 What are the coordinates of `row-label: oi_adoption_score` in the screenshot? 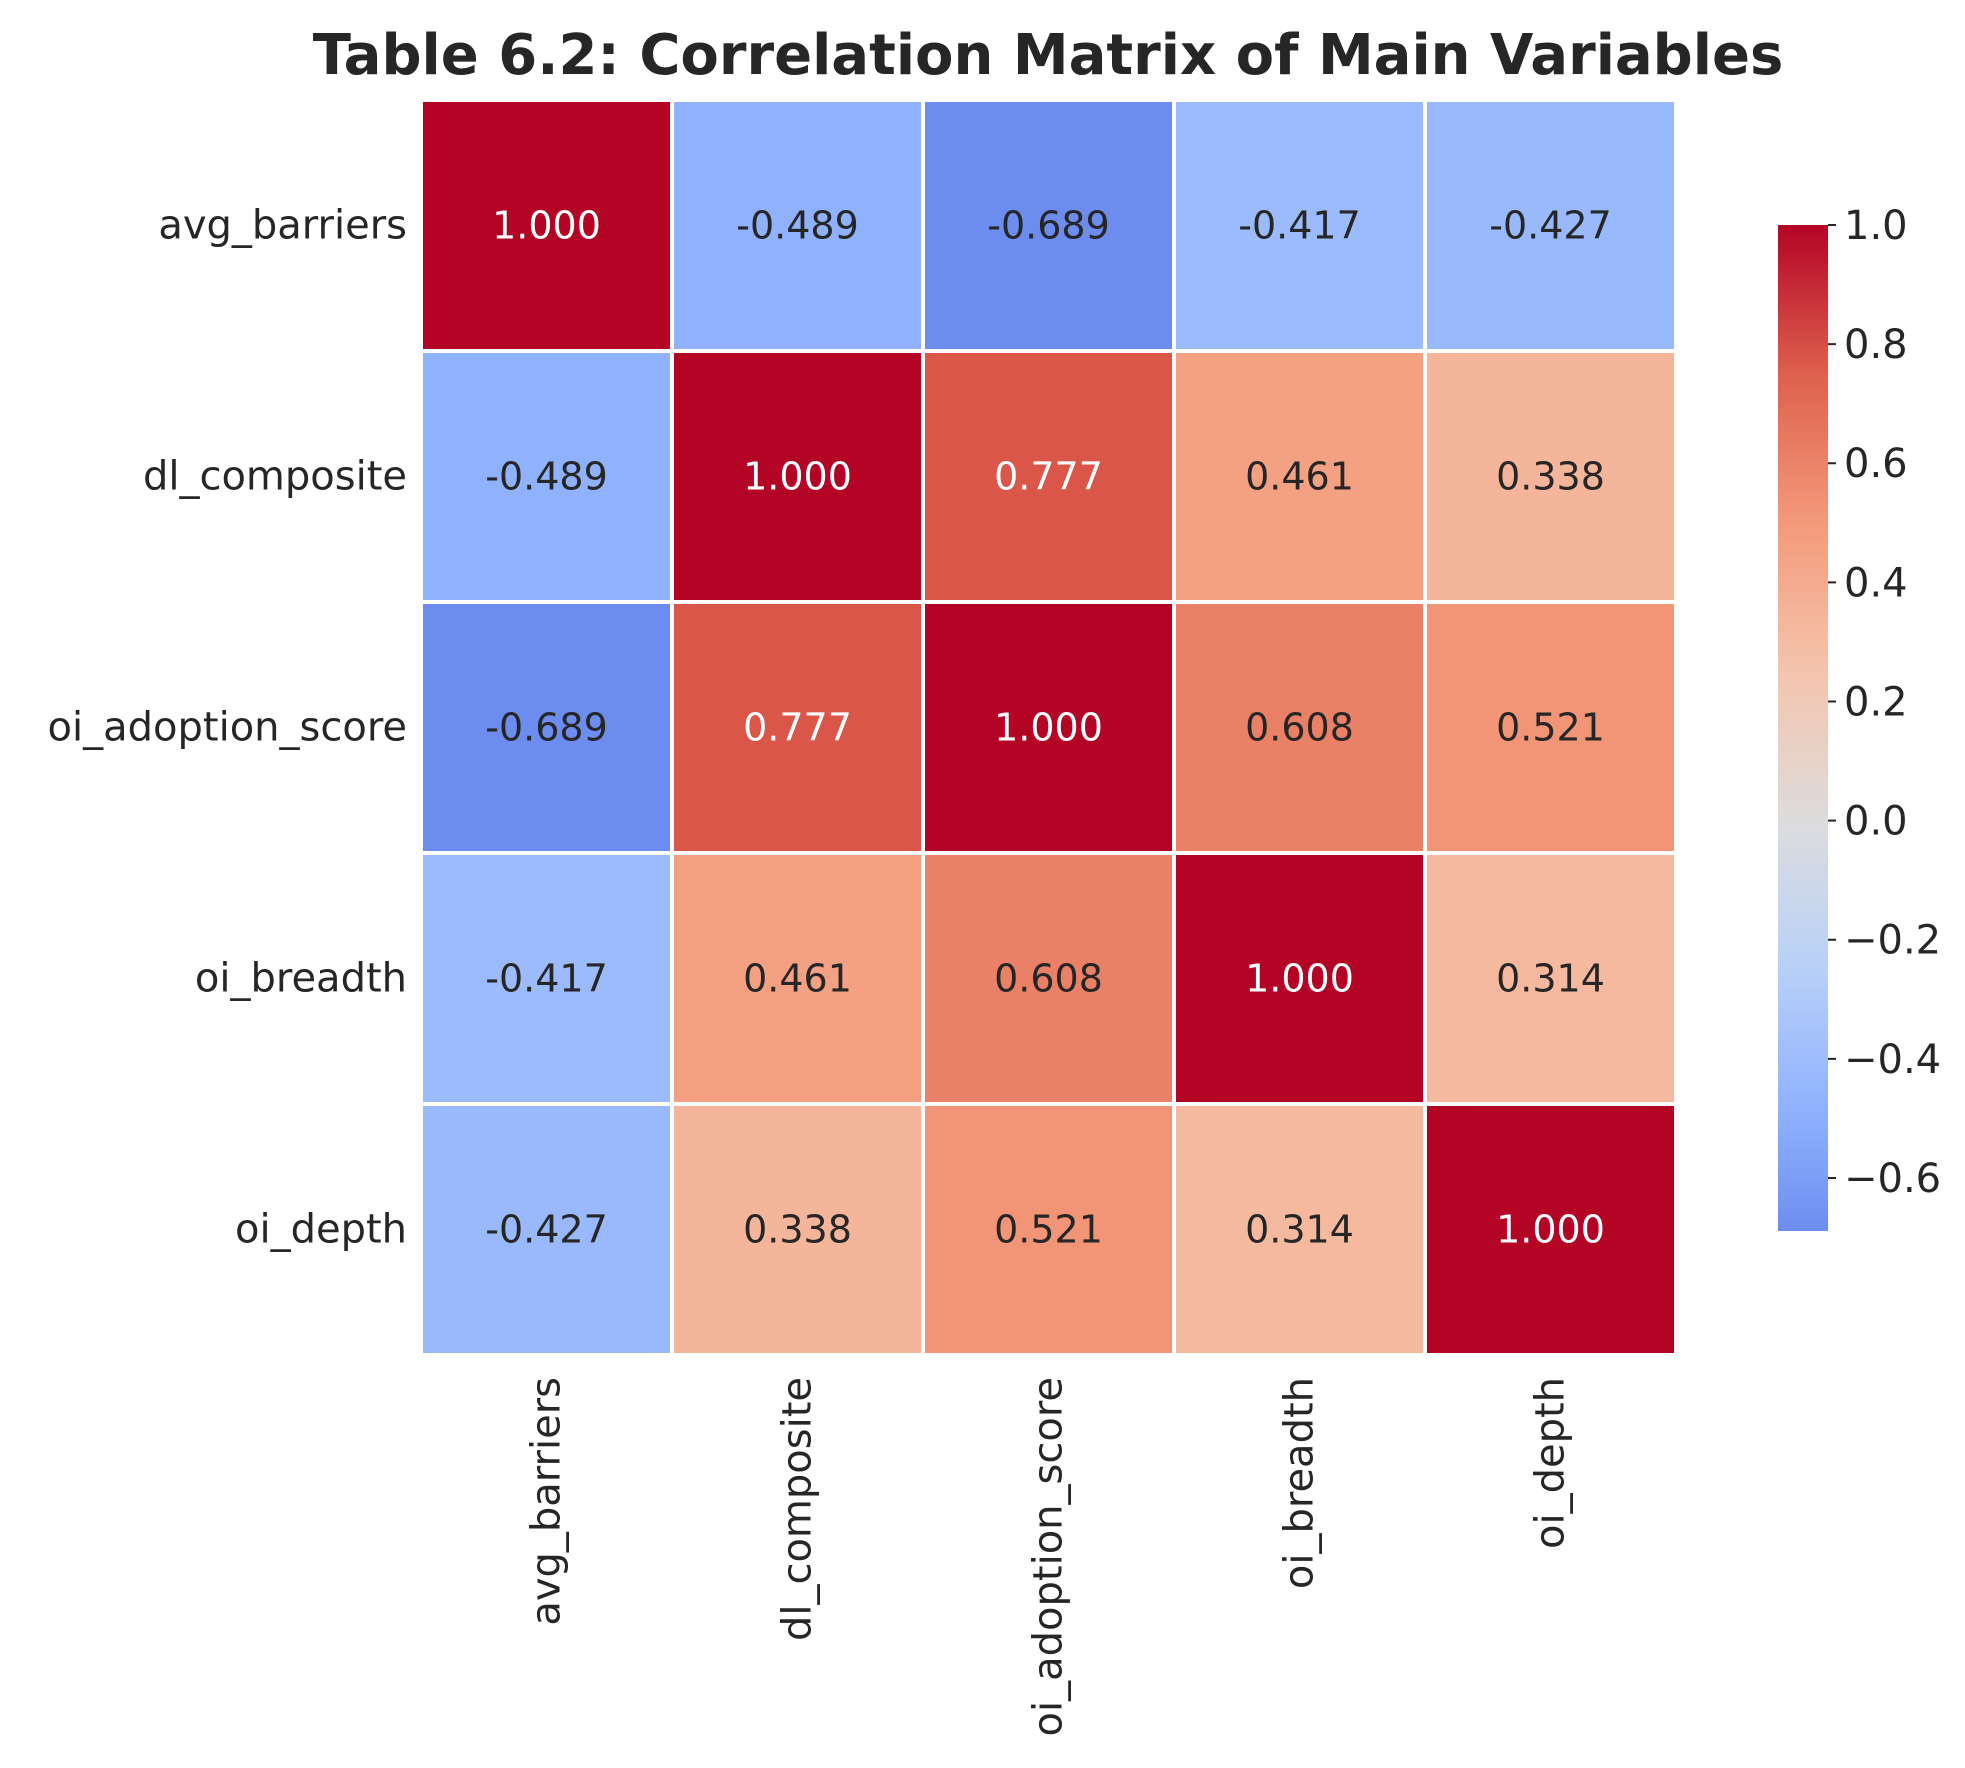 It's located at (227, 728).